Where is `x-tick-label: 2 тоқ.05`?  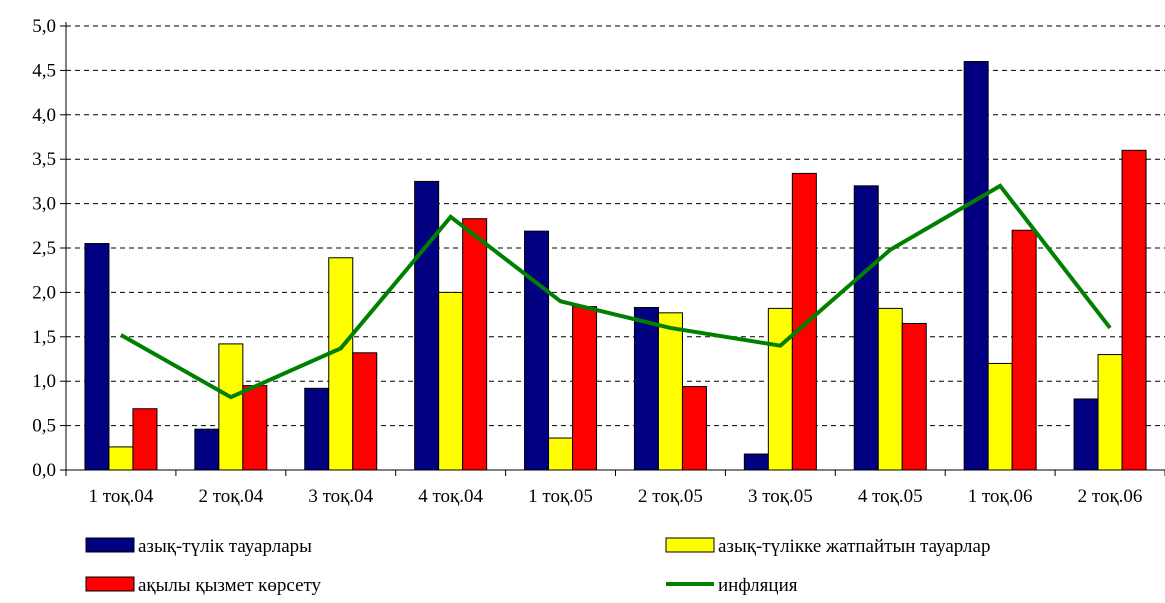
x-tick-label: 2 тоқ.05 is located at coordinates (670, 496).